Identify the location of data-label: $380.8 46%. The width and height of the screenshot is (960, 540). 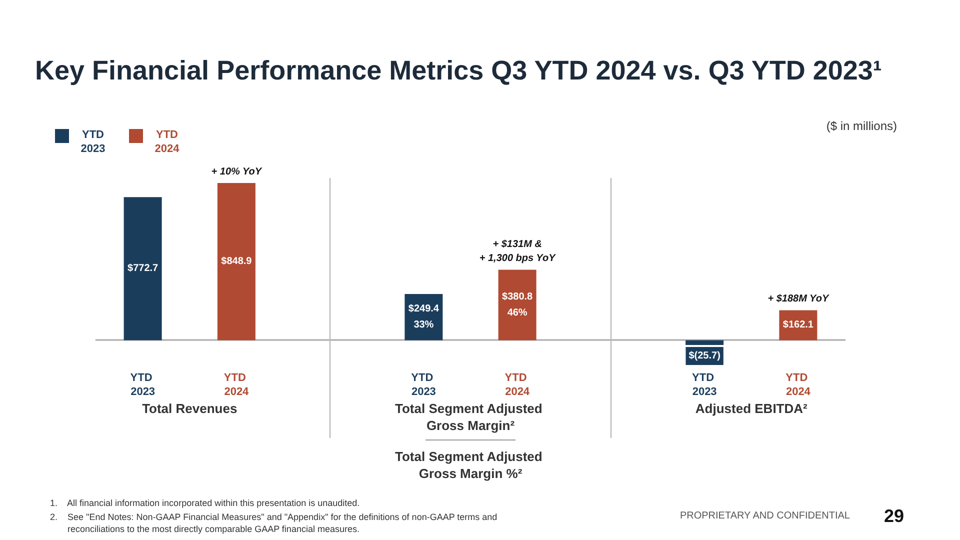
(518, 304).